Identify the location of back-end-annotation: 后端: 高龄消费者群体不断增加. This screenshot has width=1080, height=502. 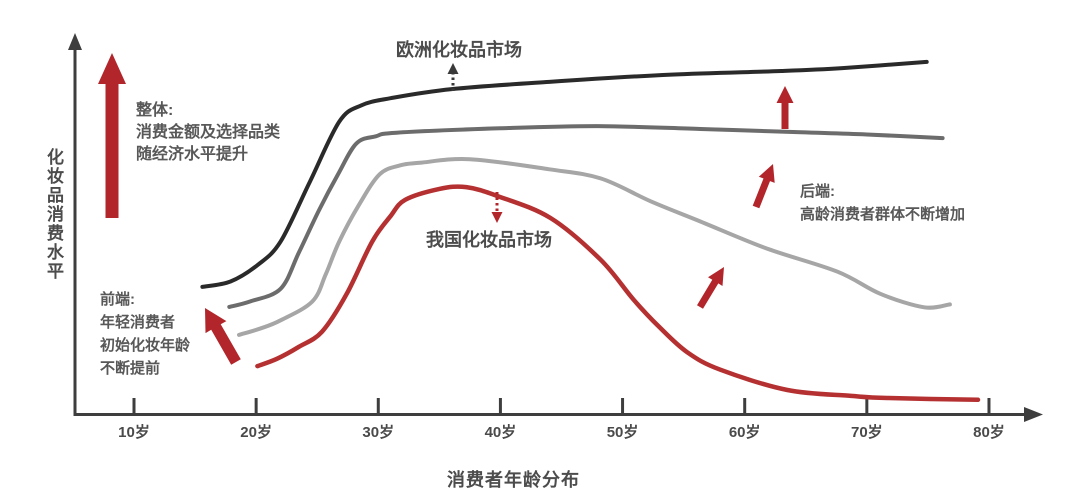
(882, 203).